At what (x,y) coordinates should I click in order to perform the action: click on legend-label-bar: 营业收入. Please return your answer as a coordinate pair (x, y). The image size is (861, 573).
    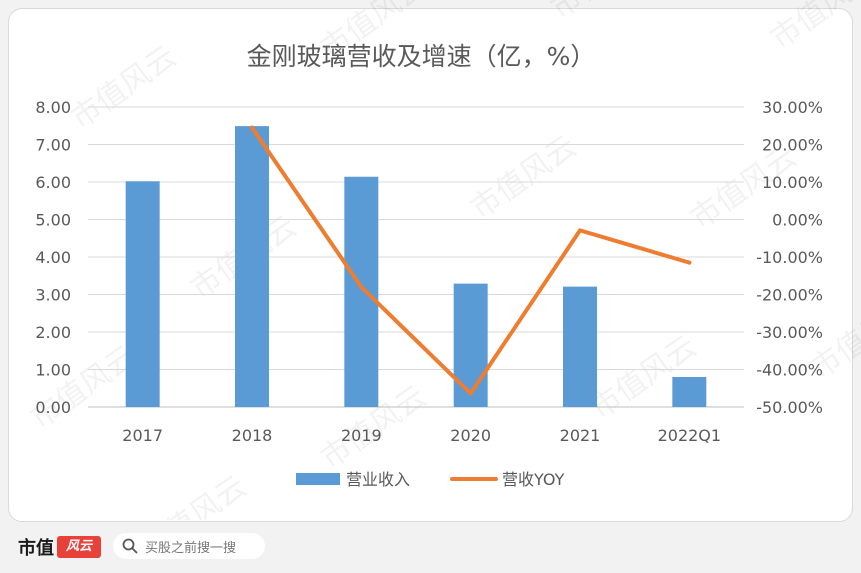
    Looking at the image, I should click on (378, 479).